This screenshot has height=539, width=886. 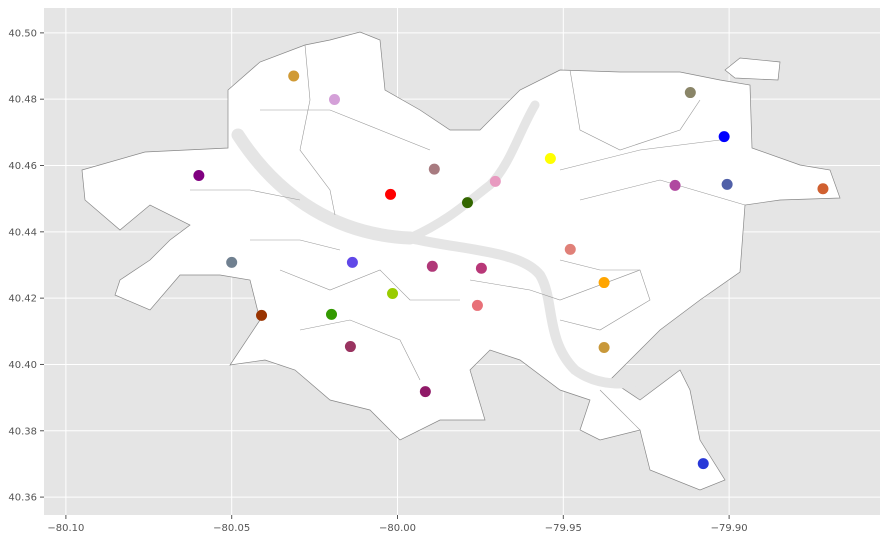 I want to click on x-tick-label: −80.10, so click(x=65, y=528).